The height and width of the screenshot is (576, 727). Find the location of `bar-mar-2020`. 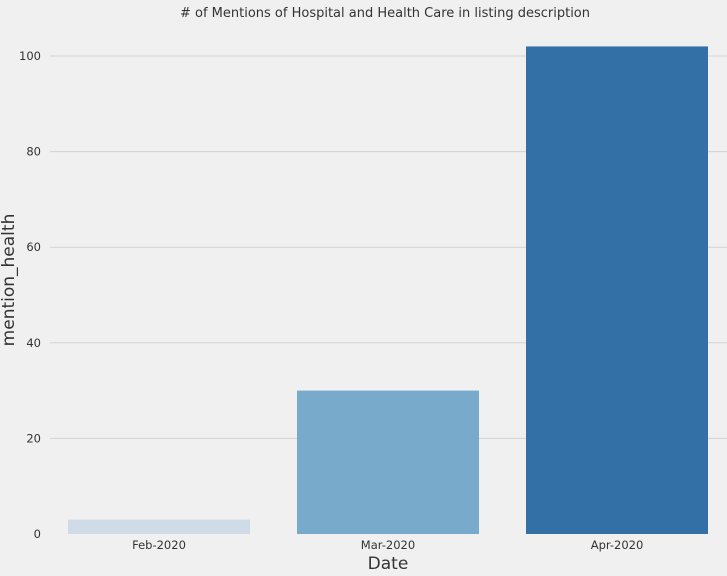

bar-mar-2020 is located at coordinates (388, 462).